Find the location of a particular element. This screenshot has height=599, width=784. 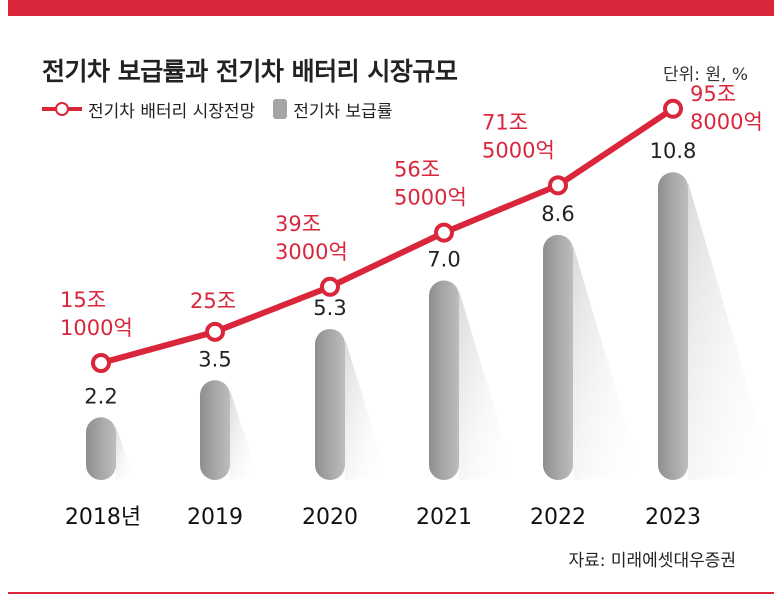

x-tick-label: 2021 is located at coordinates (444, 517).